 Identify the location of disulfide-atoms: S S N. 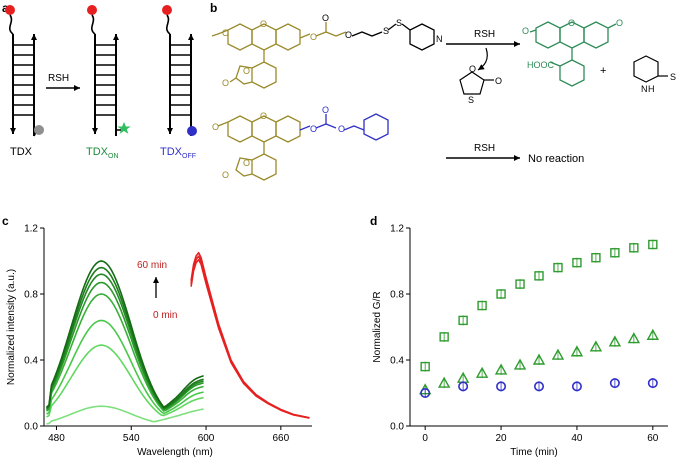
(413, 31).